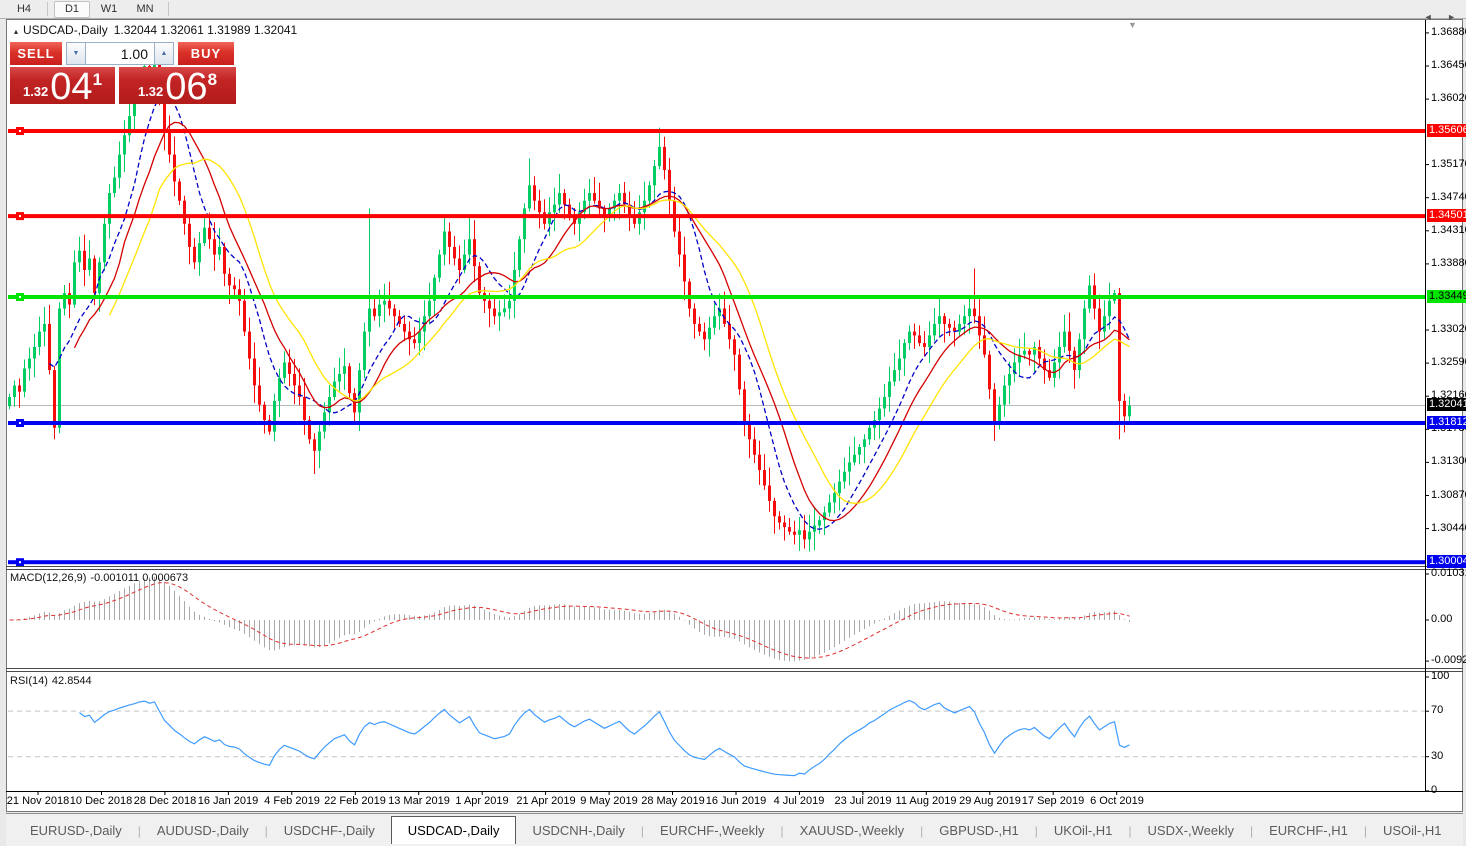  I want to click on date-tick-label: 23 Jul 2019, so click(863, 801).